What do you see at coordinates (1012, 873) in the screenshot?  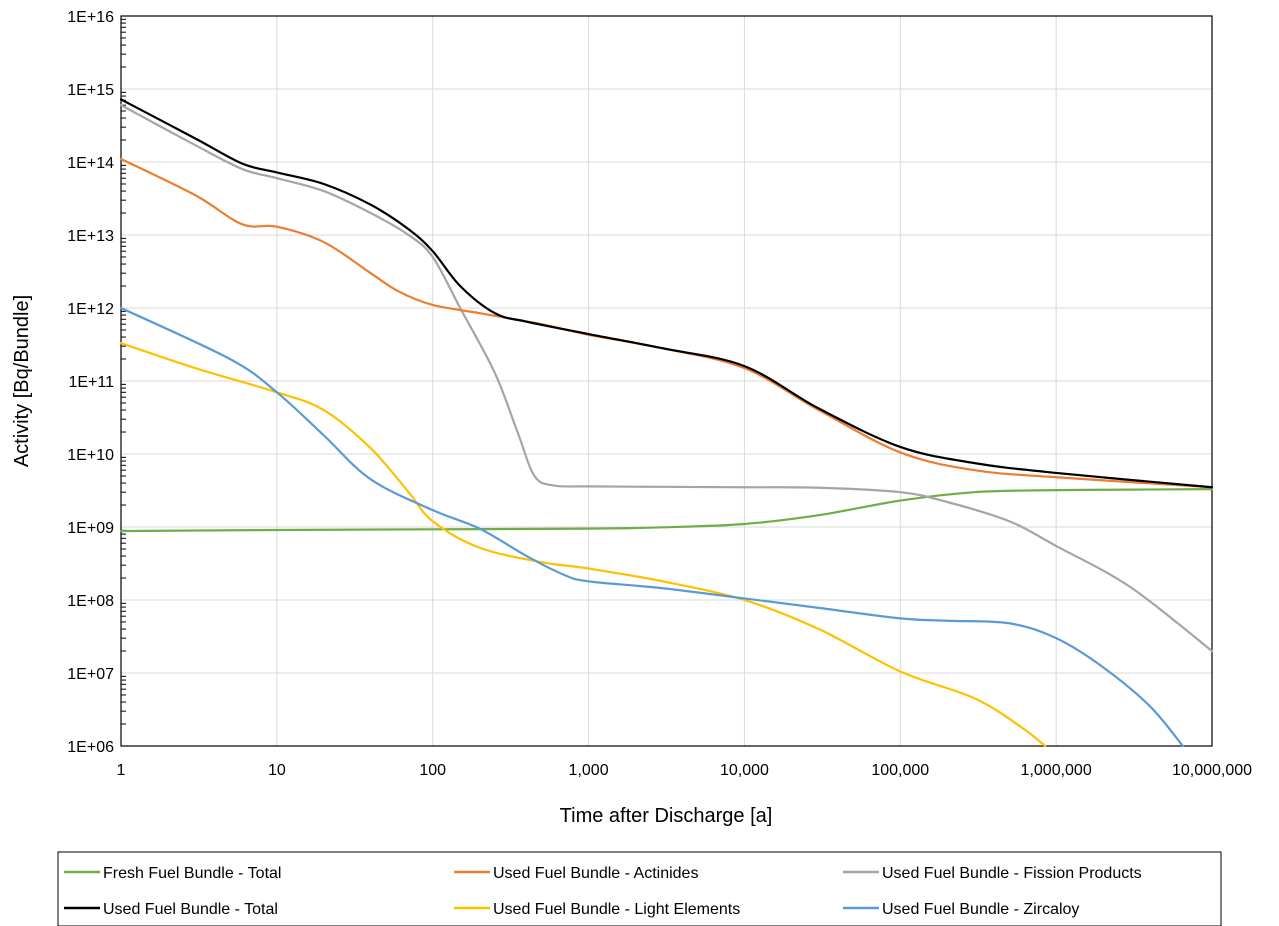 I see `legend-label: Used Fuel Bundle - Fission Products` at bounding box center [1012, 873].